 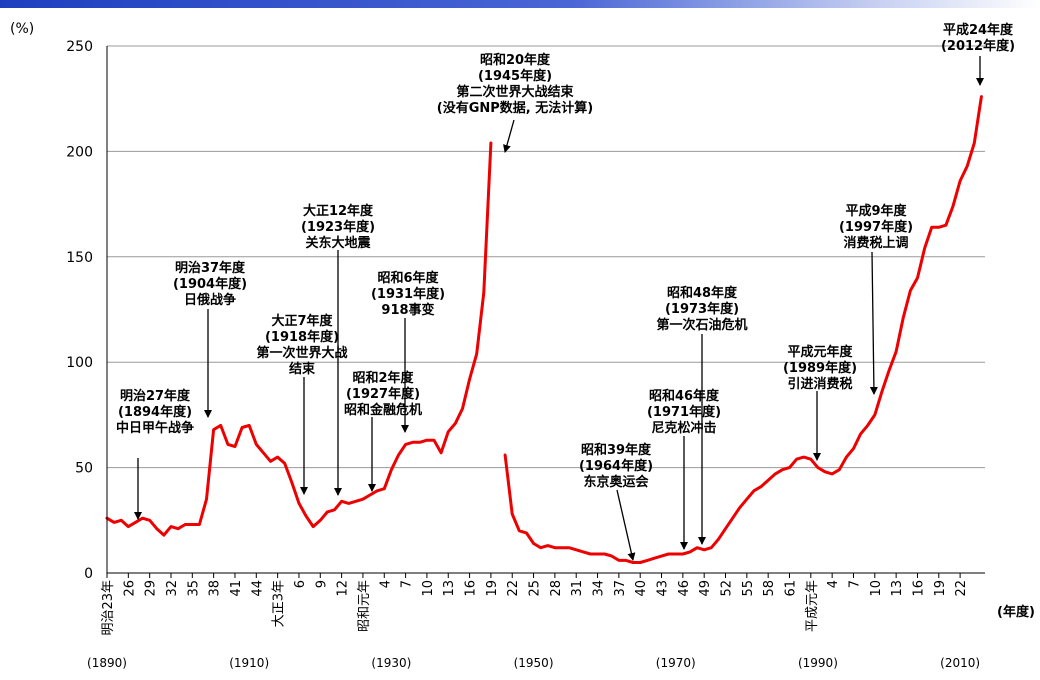 What do you see at coordinates (338, 227) in the screenshot?
I see `annotation-text: (1923年度)` at bounding box center [338, 227].